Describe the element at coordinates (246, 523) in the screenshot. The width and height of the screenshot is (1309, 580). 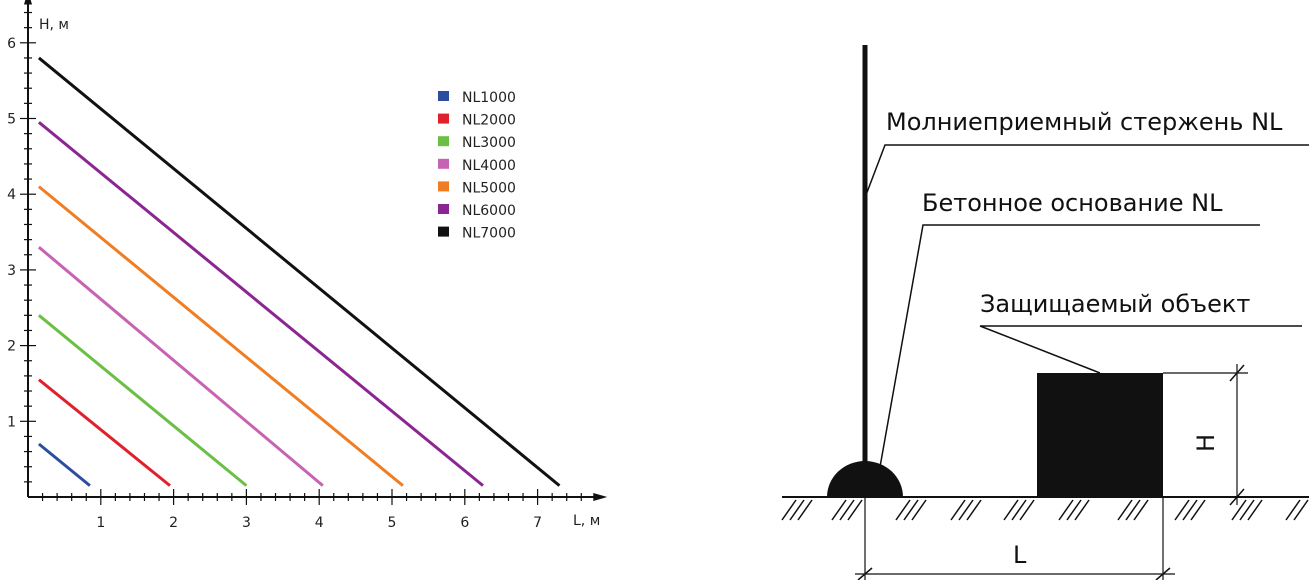
I see `x-tick-label: 3` at that location.